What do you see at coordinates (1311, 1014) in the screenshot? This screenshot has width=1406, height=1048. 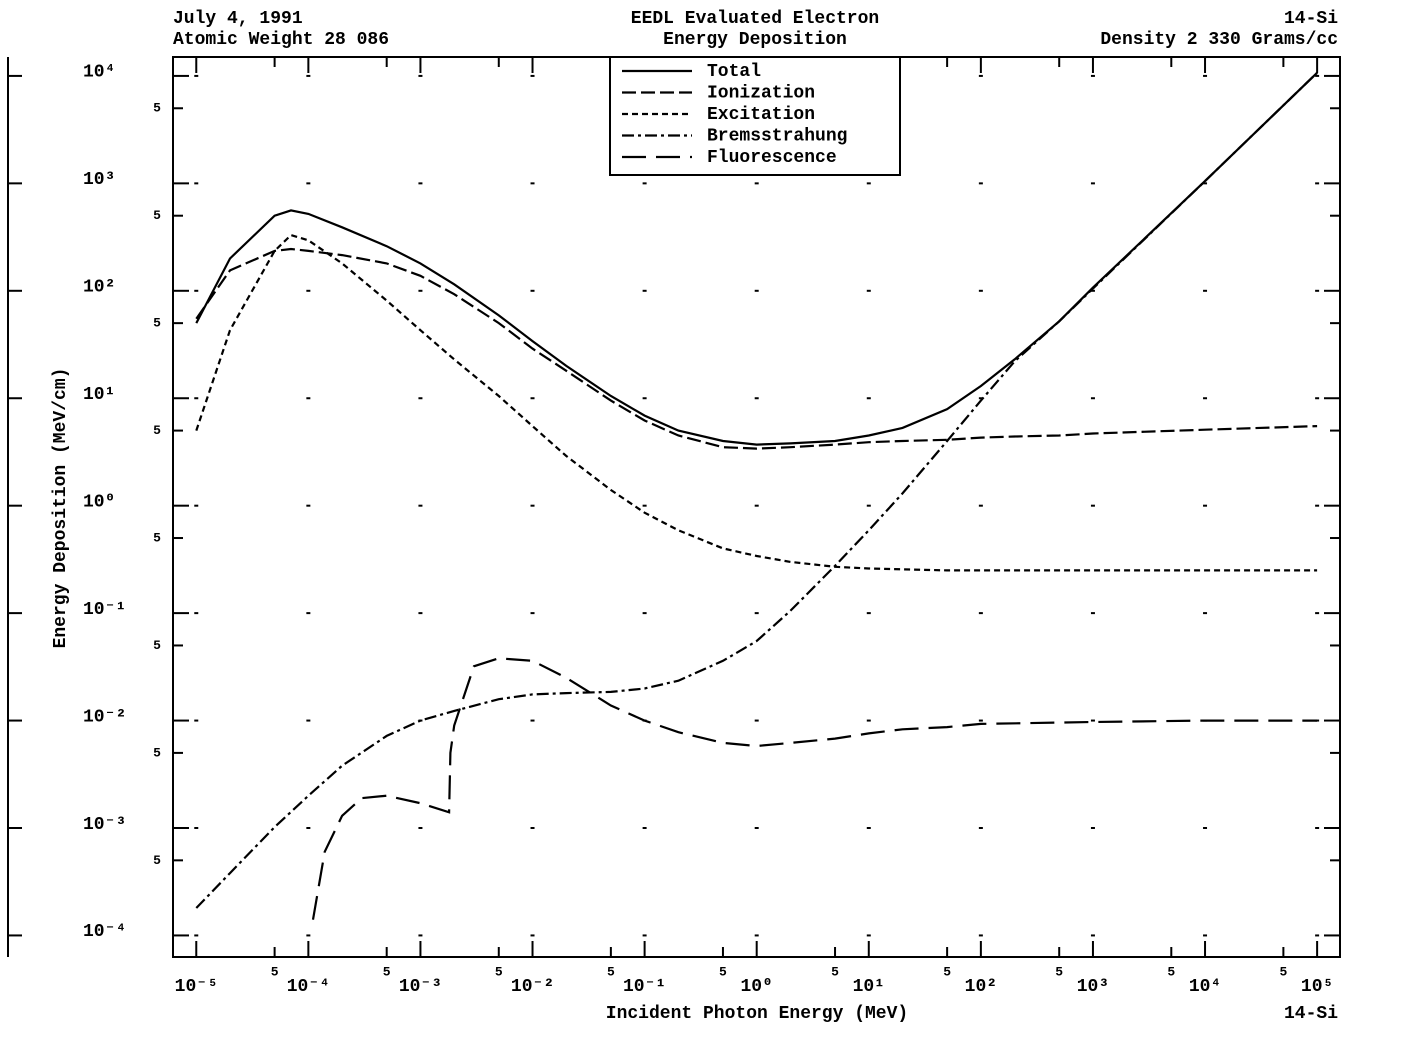 I see `footer-right: 14-Si` at bounding box center [1311, 1014].